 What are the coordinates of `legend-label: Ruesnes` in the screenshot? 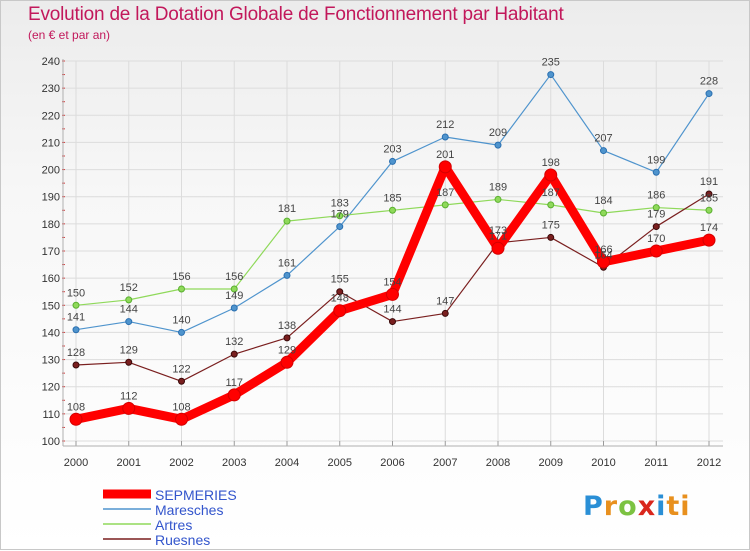 It's located at (182, 540).